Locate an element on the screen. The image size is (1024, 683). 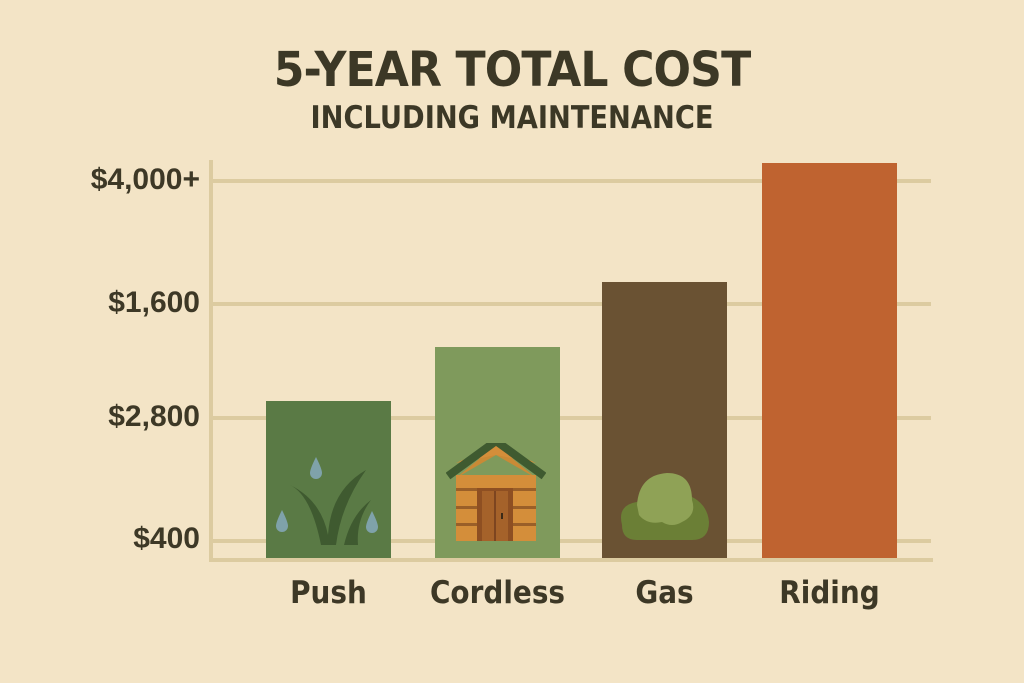
x-label-gas: Gas is located at coordinates (664, 593).